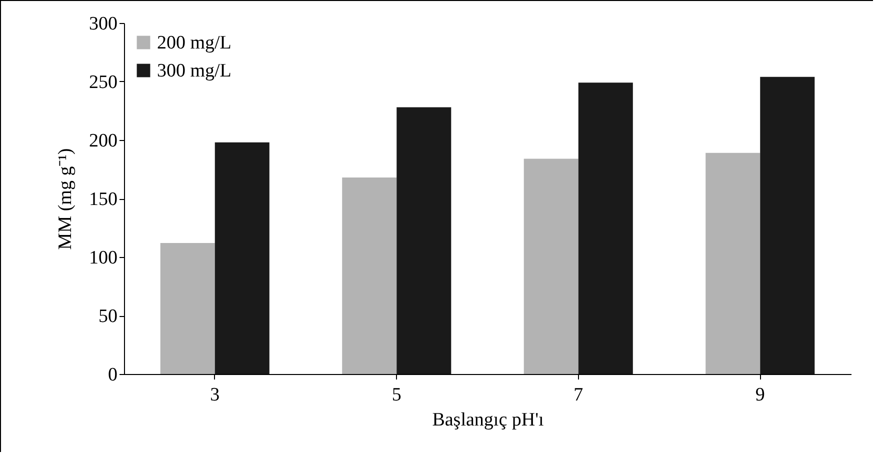 This screenshot has height=454, width=875. Describe the element at coordinates (108, 316) in the screenshot. I see `y-tick-label: 50` at that location.